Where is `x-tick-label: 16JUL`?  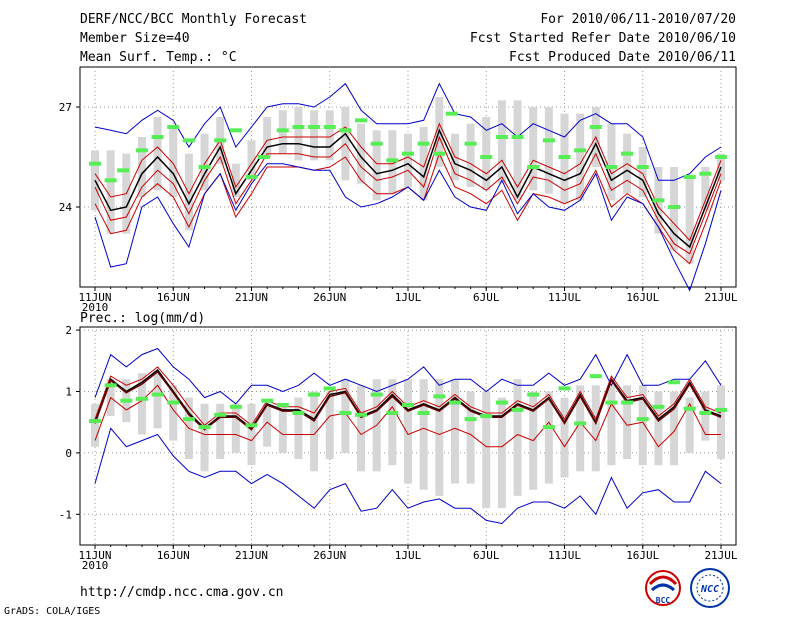 x-tick-label: 16JUL is located at coordinates (642, 555).